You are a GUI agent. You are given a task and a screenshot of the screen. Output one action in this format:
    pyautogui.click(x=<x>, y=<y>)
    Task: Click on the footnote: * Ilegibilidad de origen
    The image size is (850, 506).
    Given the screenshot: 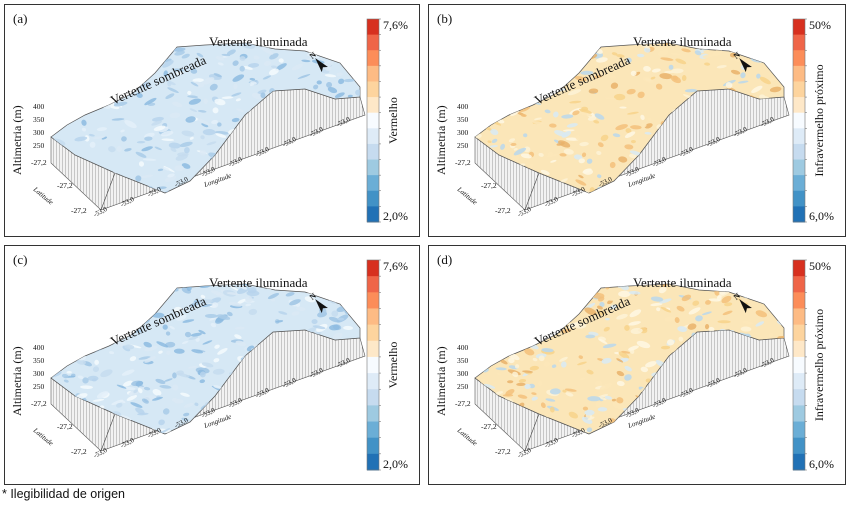 What is the action you would take?
    pyautogui.click(x=64, y=494)
    